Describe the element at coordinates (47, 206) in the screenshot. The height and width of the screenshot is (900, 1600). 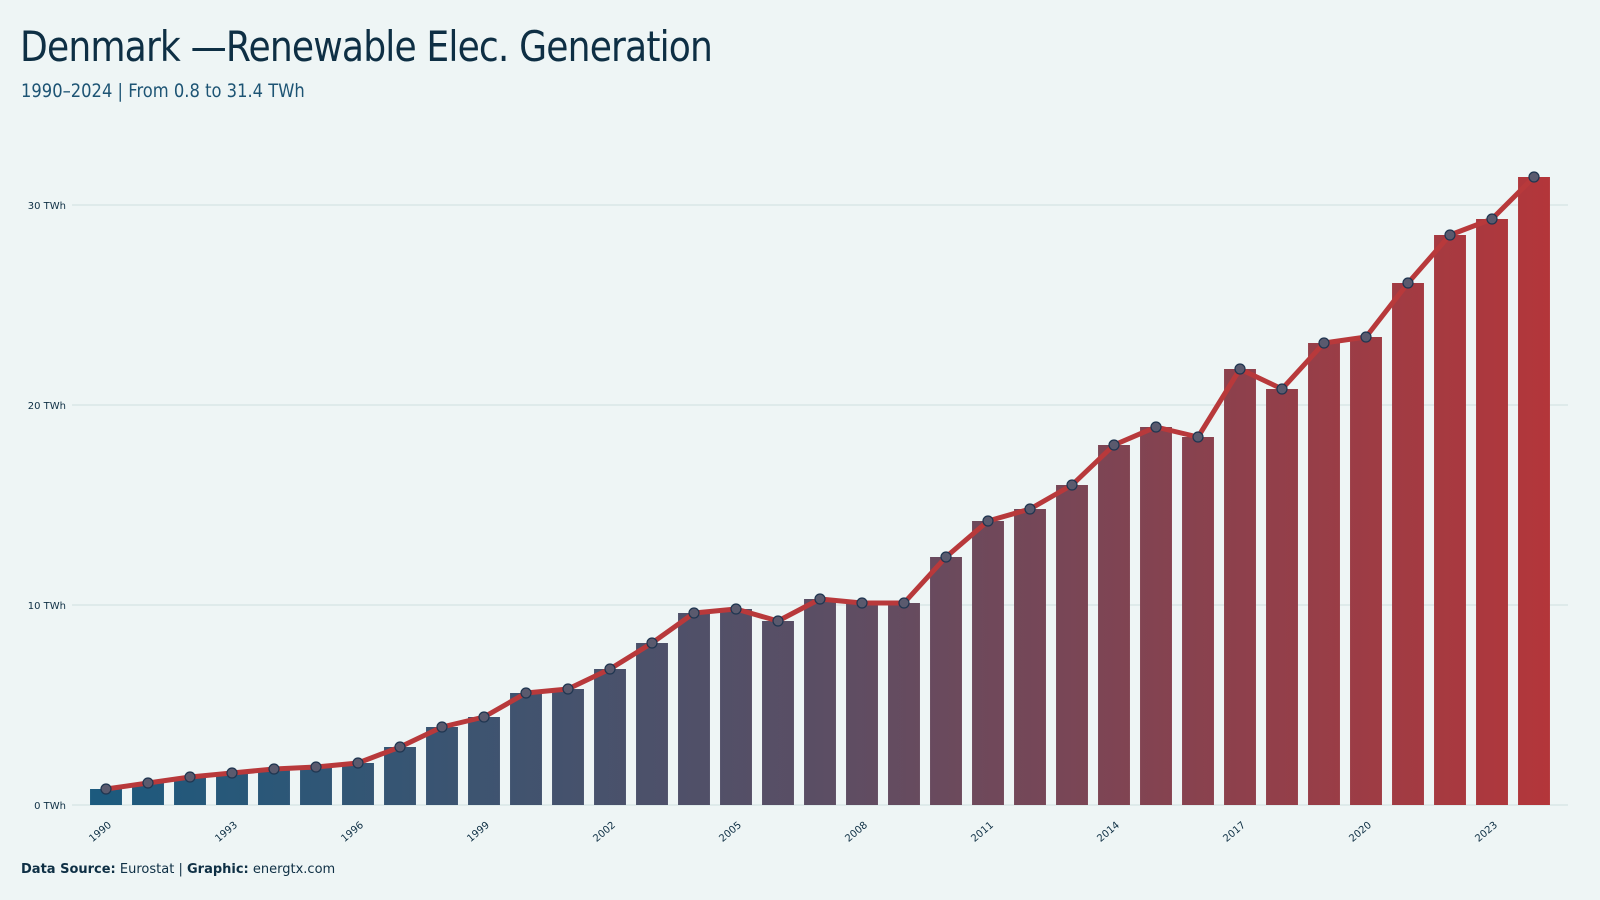
I see `y-tick-label: 30 TWh` at that location.